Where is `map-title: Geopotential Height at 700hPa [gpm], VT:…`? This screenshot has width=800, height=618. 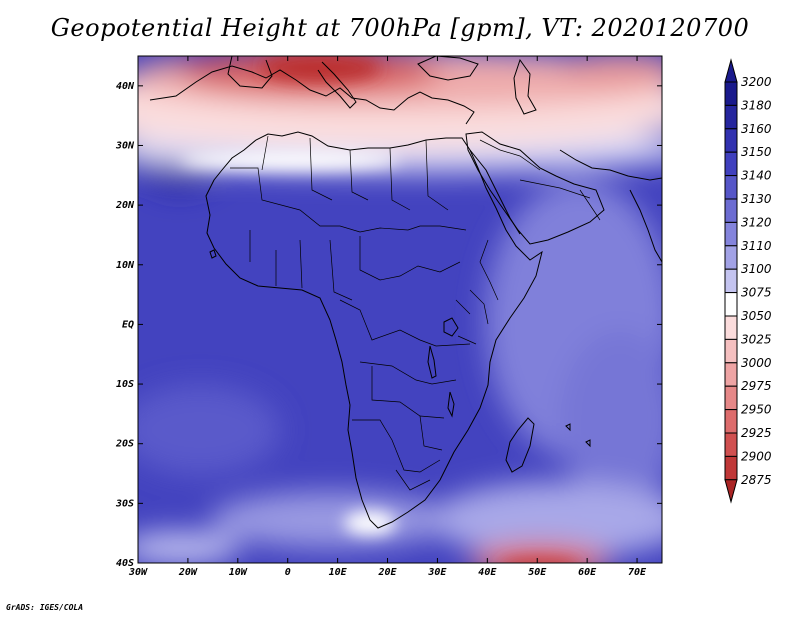 map-title: Geopotential Height at 700hPa [gpm], VT:… is located at coordinates (400, 28).